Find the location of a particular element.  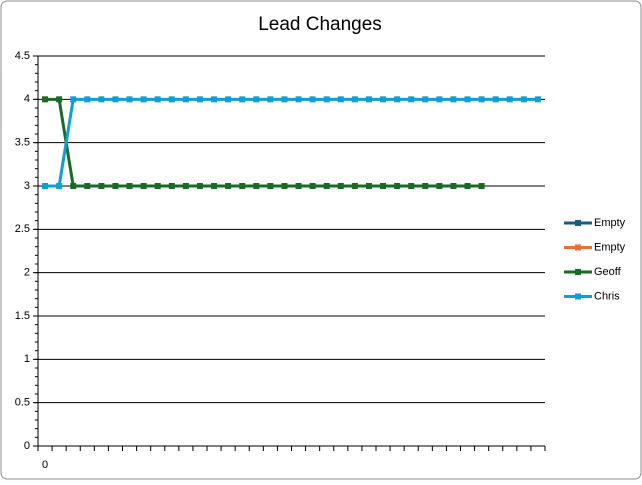

y-tick-label: 3.5 is located at coordinates (22, 143).